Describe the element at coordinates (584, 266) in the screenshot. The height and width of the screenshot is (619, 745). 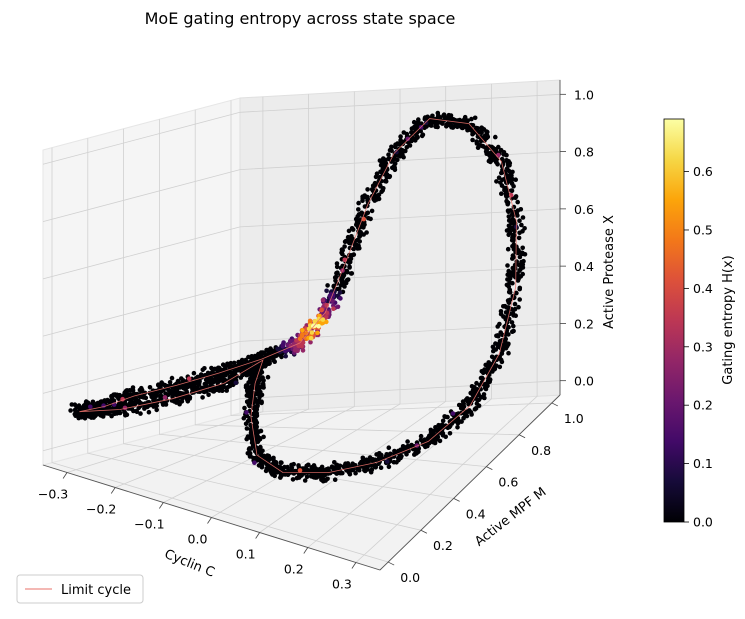
I see `z-tick-label: 0.4` at that location.